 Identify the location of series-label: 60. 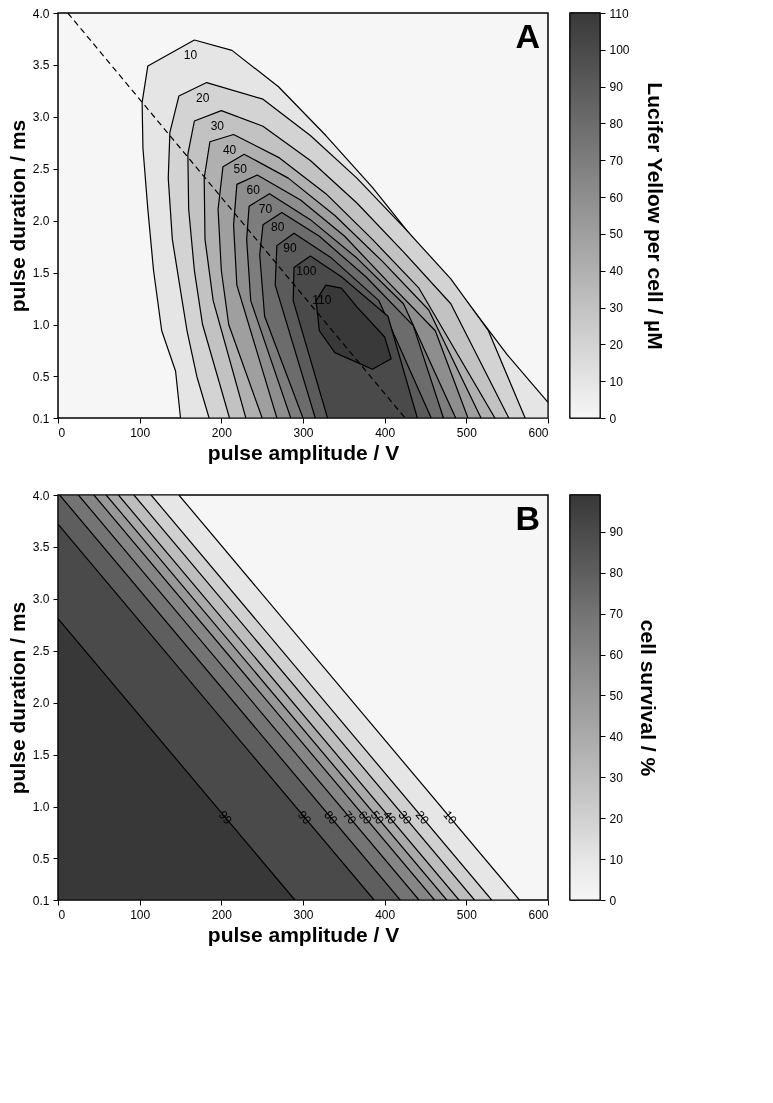
(253, 190).